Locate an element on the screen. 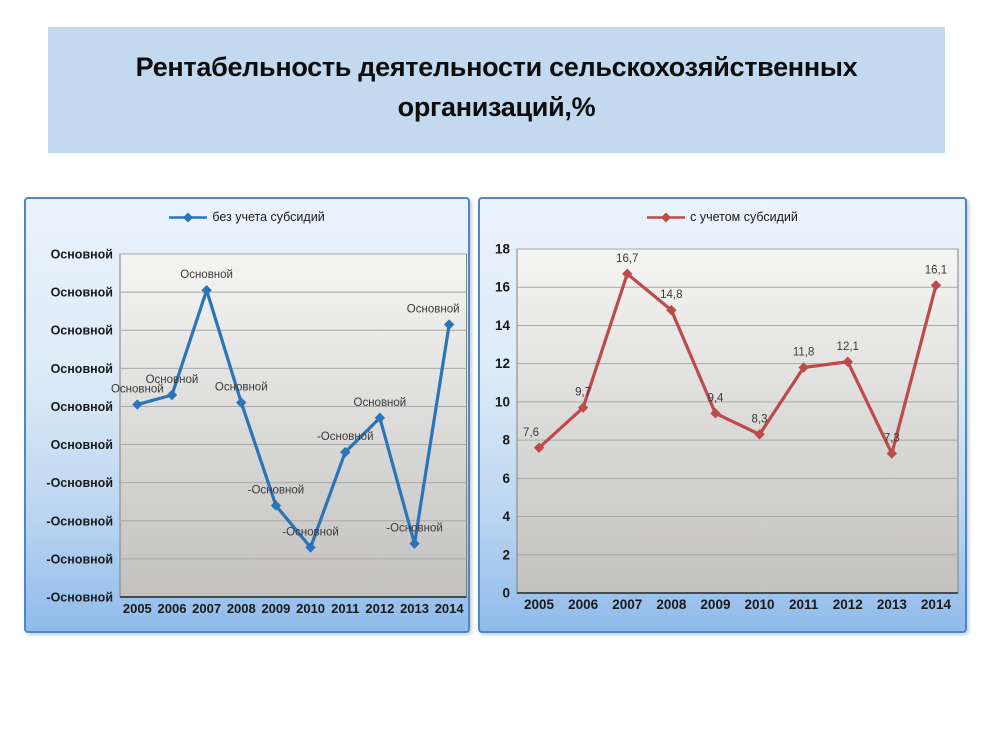 Image resolution: width=992 pixels, height=745 pixels. data-label: 9,4 is located at coordinates (715, 398).